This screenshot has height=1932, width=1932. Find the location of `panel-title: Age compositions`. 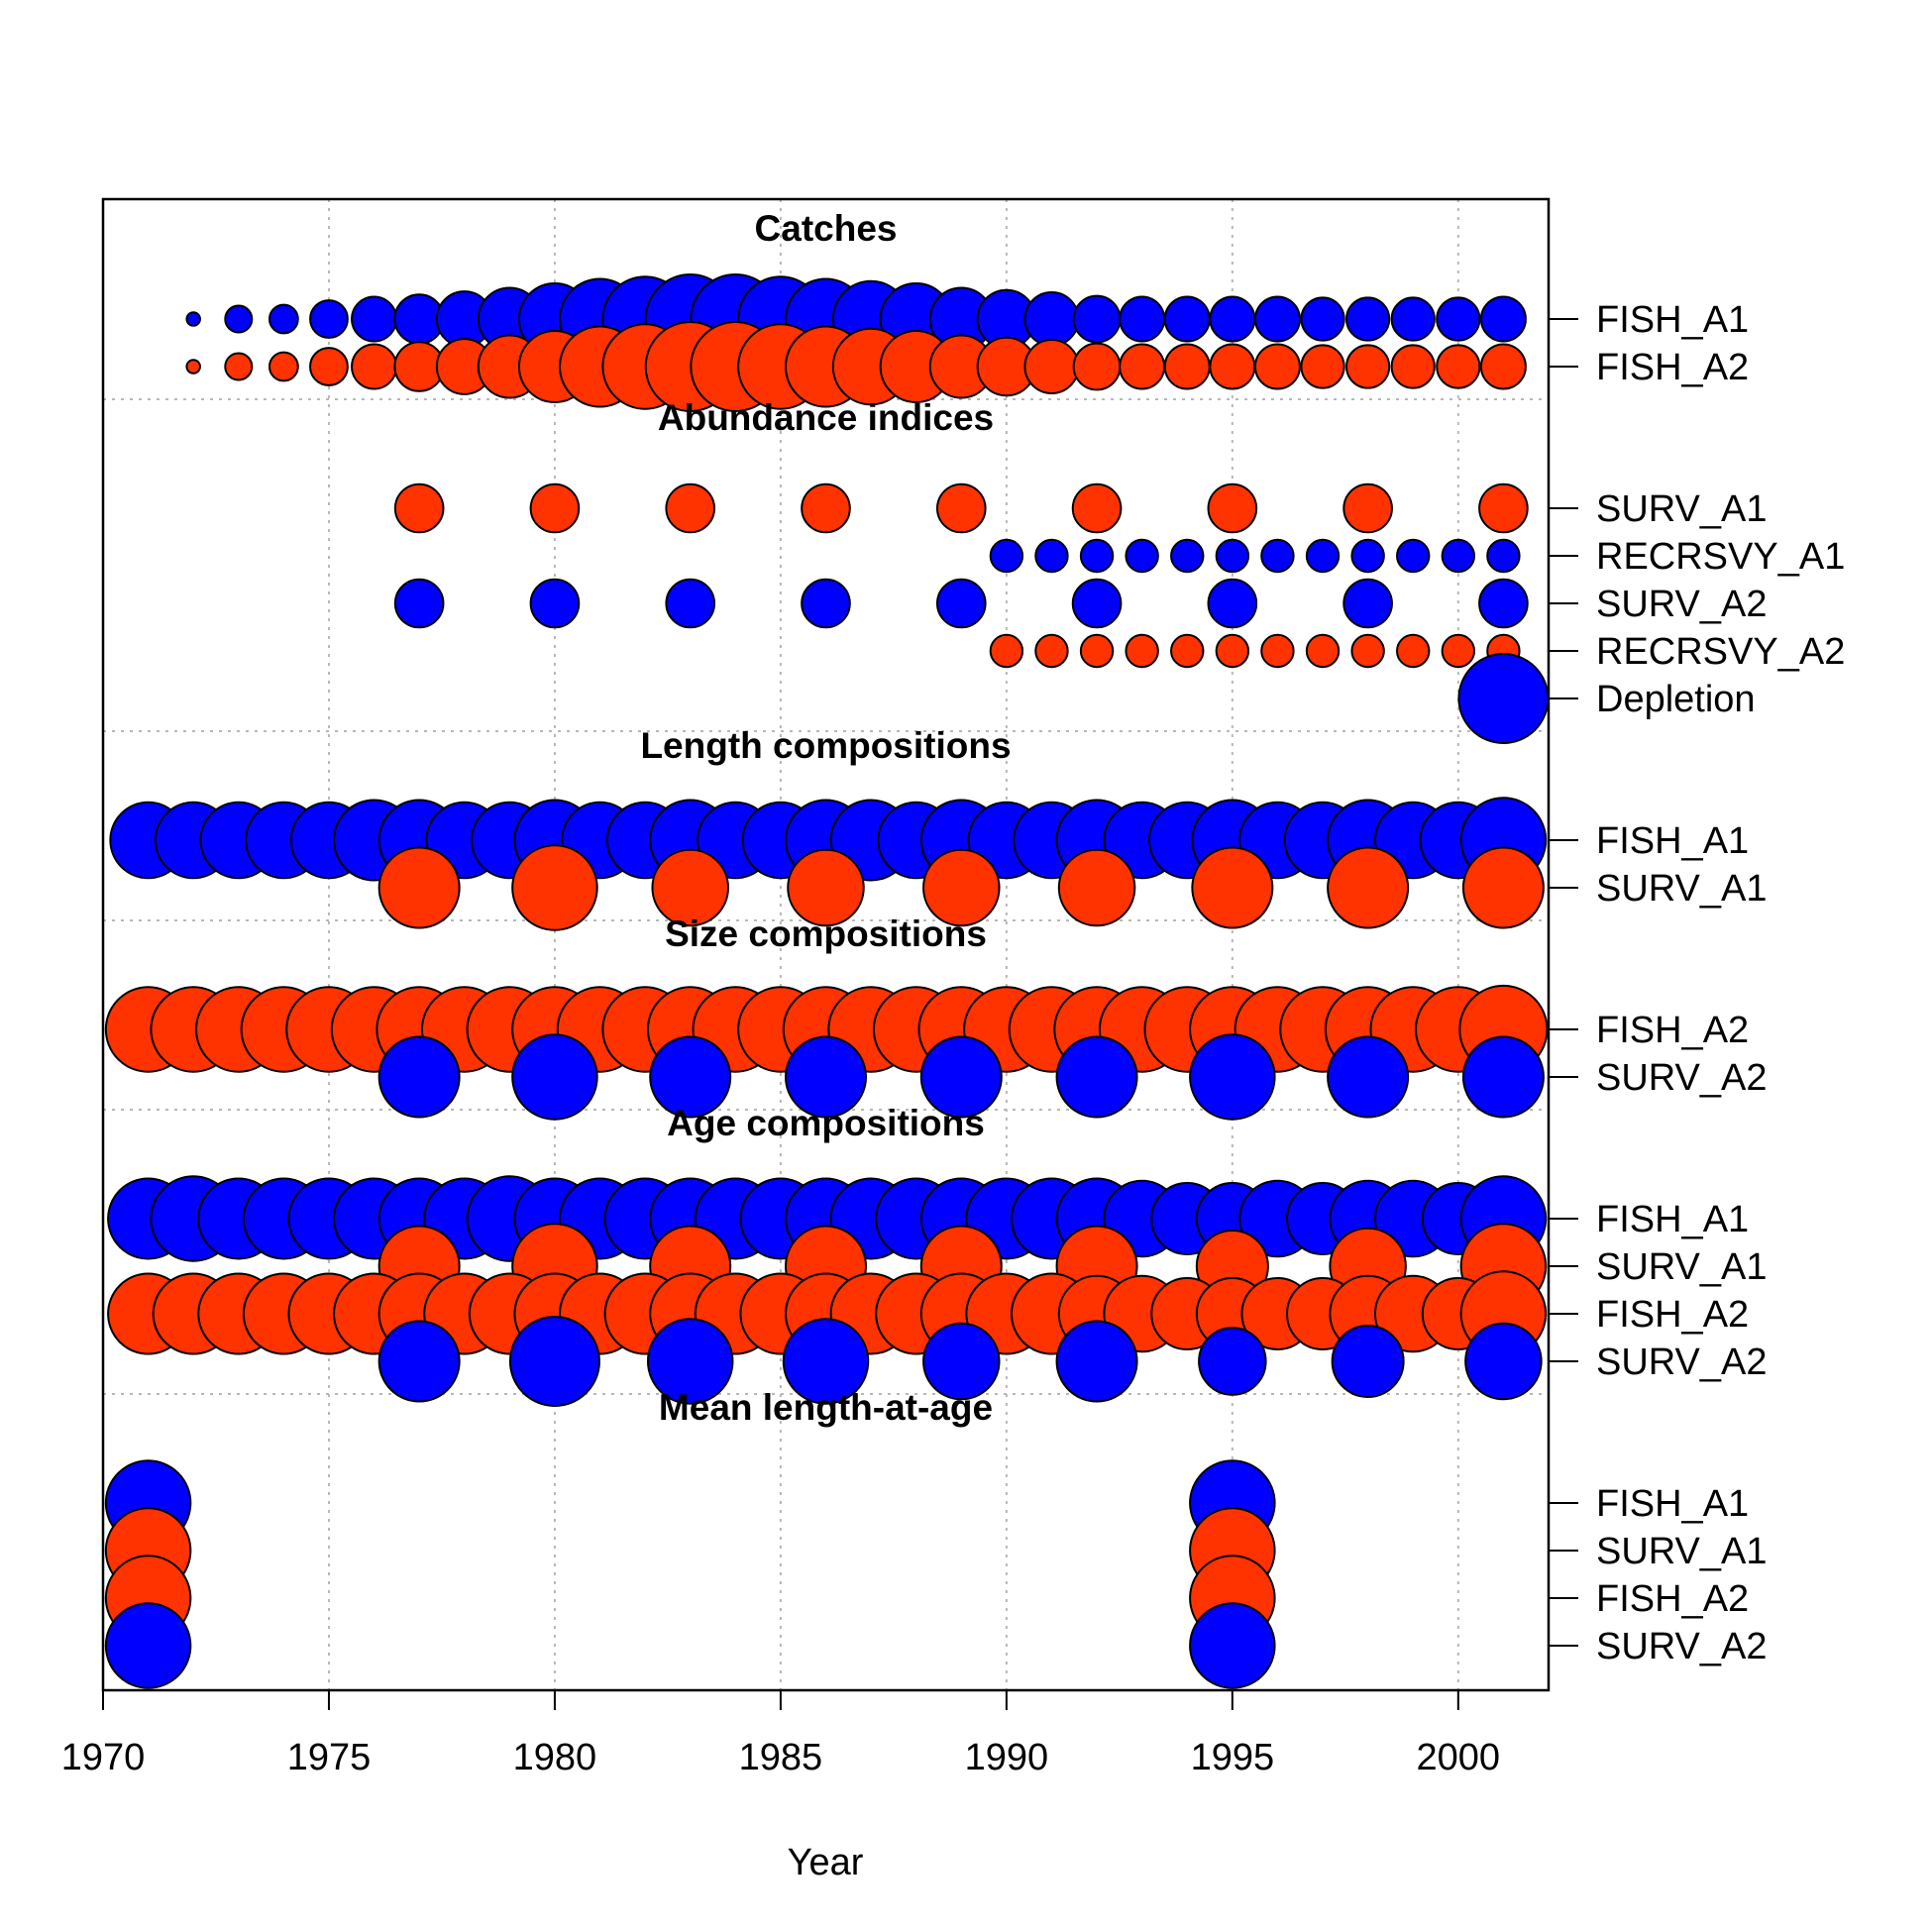

panel-title: Age compositions is located at coordinates (826, 1123).